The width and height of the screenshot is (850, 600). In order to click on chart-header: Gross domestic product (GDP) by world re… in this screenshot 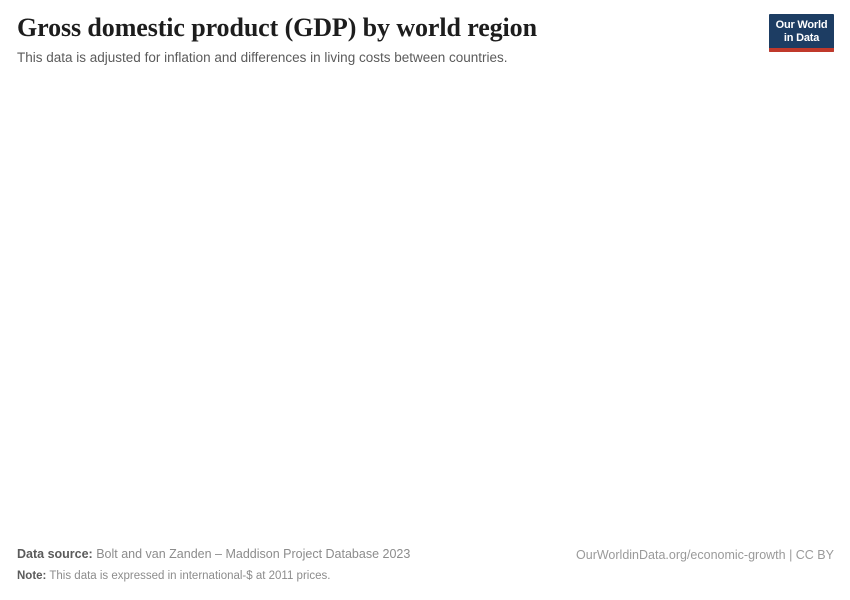, I will do `click(425, 39)`.